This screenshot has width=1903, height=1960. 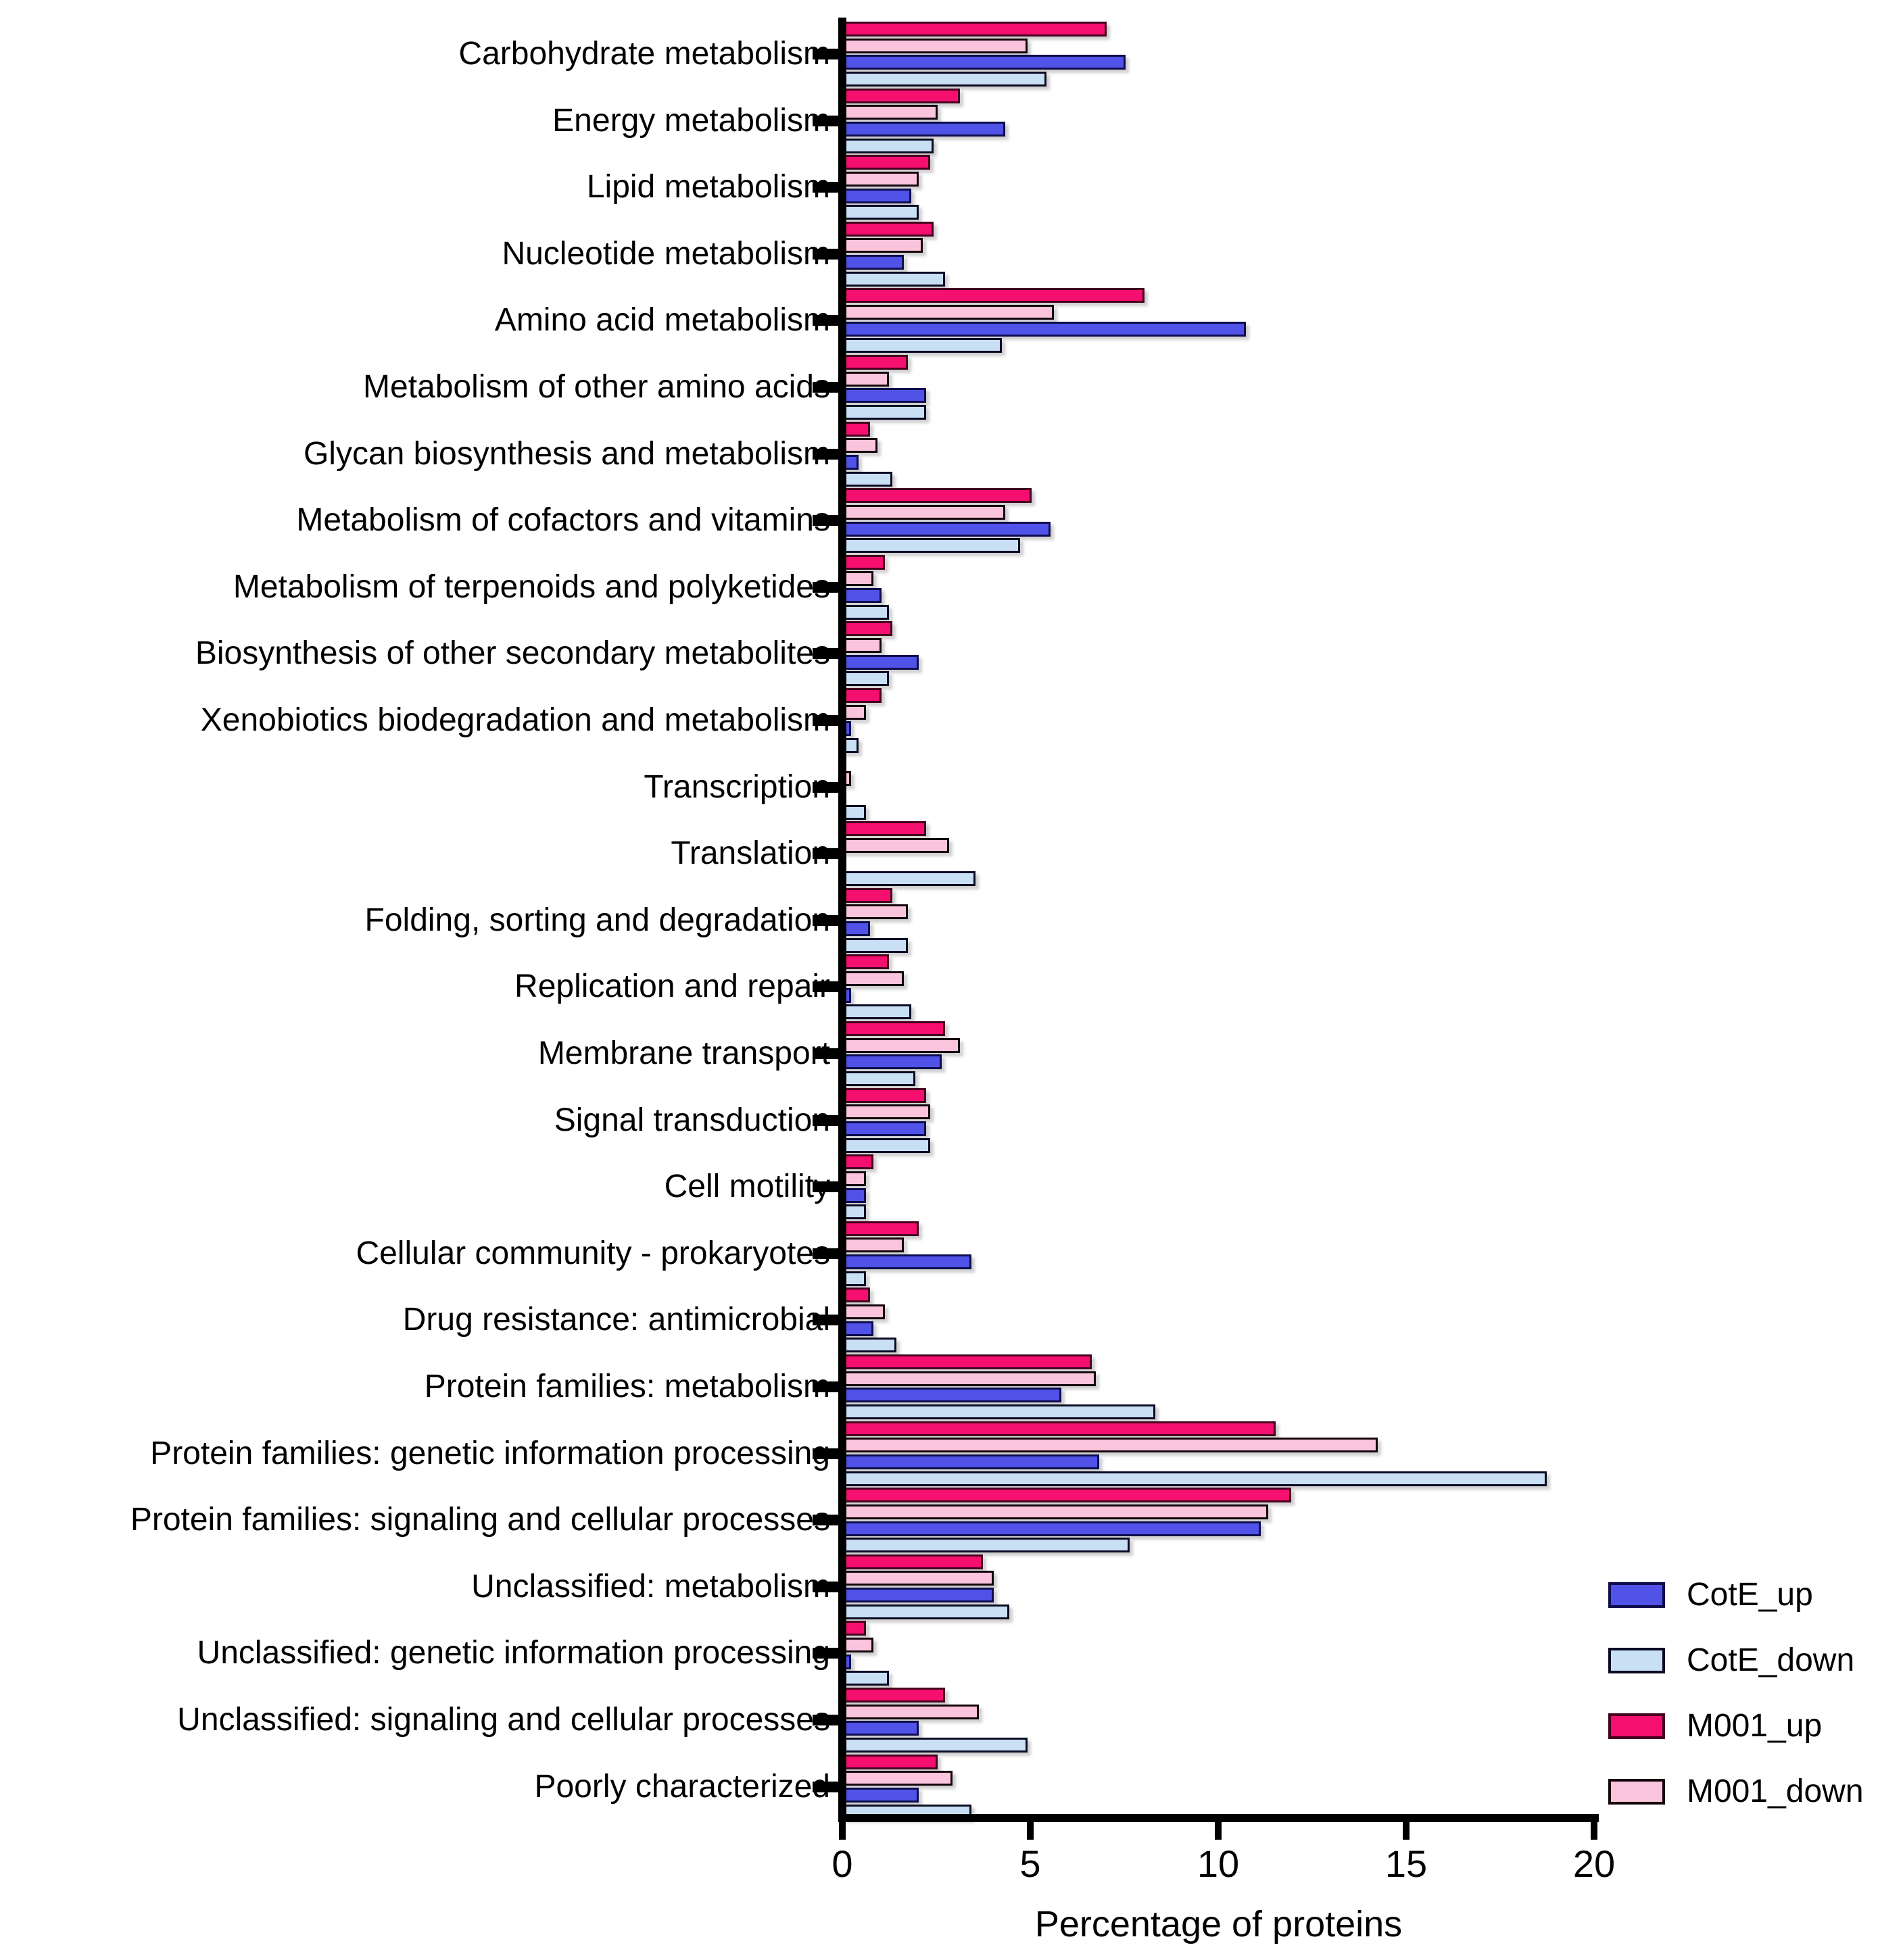 I want to click on category-label: Amino acid metabolism, so click(x=662, y=320).